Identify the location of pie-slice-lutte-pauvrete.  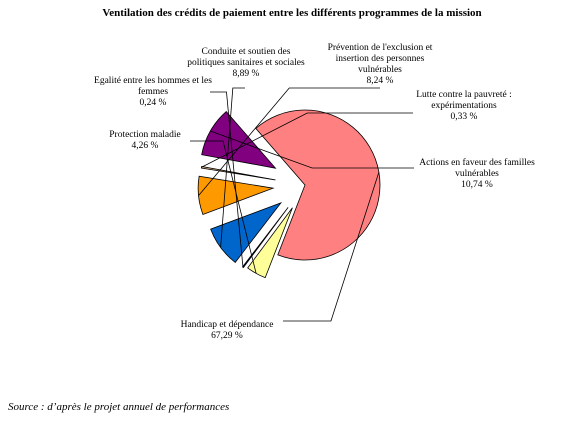
(238, 173).